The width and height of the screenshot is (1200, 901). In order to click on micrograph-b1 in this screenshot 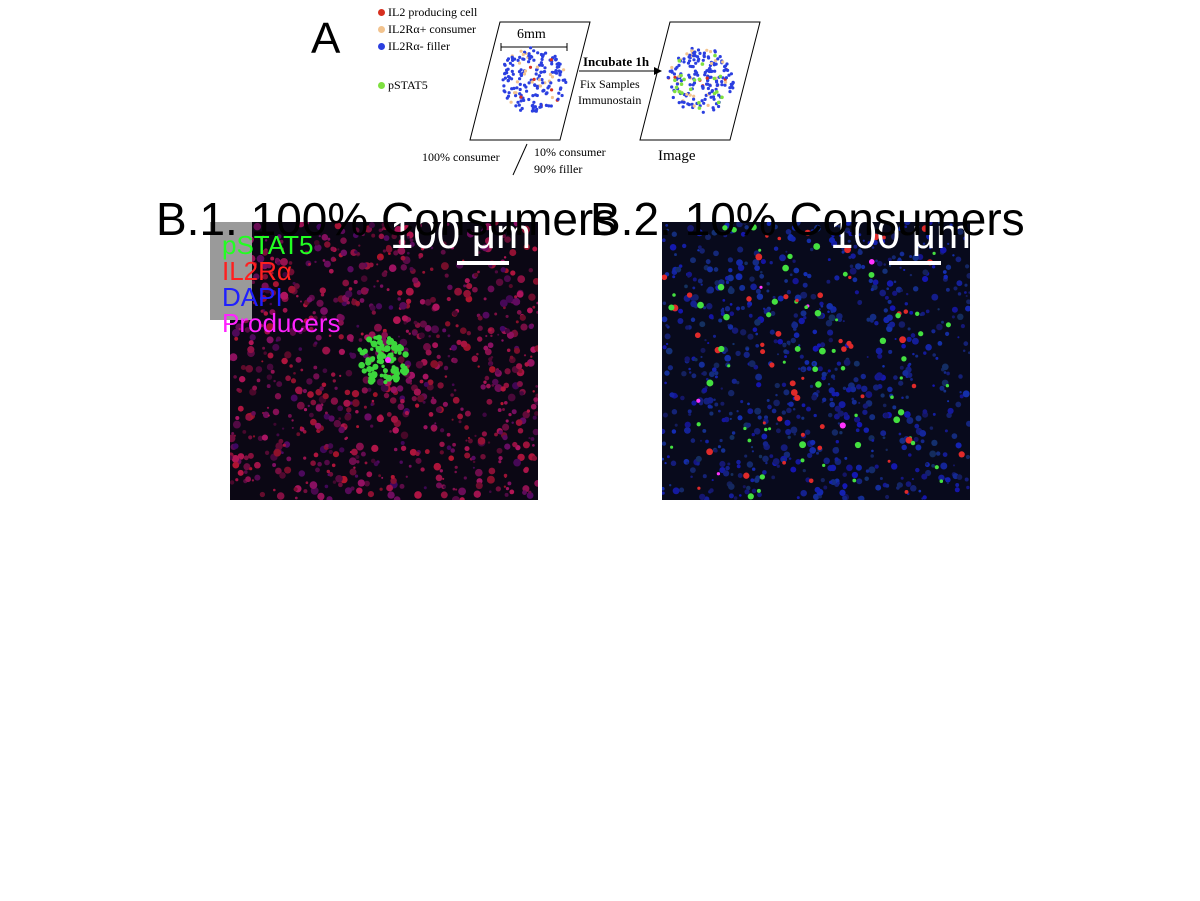, I will do `click(384, 361)`.